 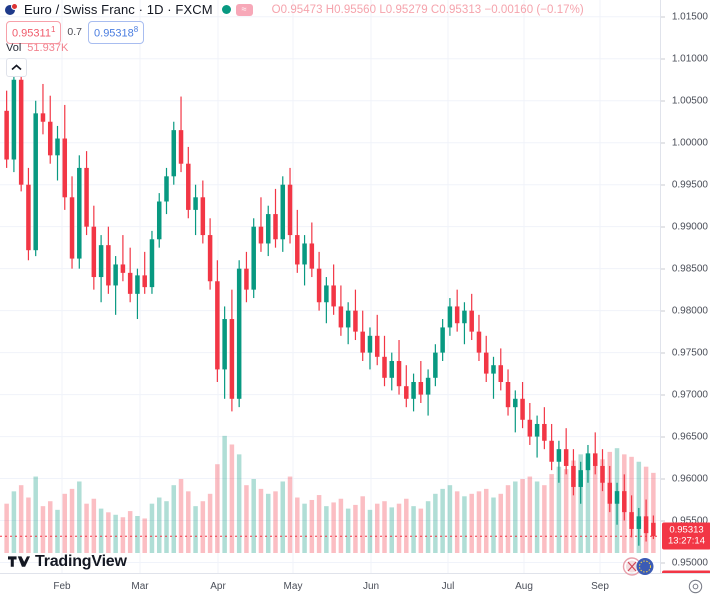 What do you see at coordinates (638, 566) in the screenshot?
I see `currency-pair-flags-icon` at bounding box center [638, 566].